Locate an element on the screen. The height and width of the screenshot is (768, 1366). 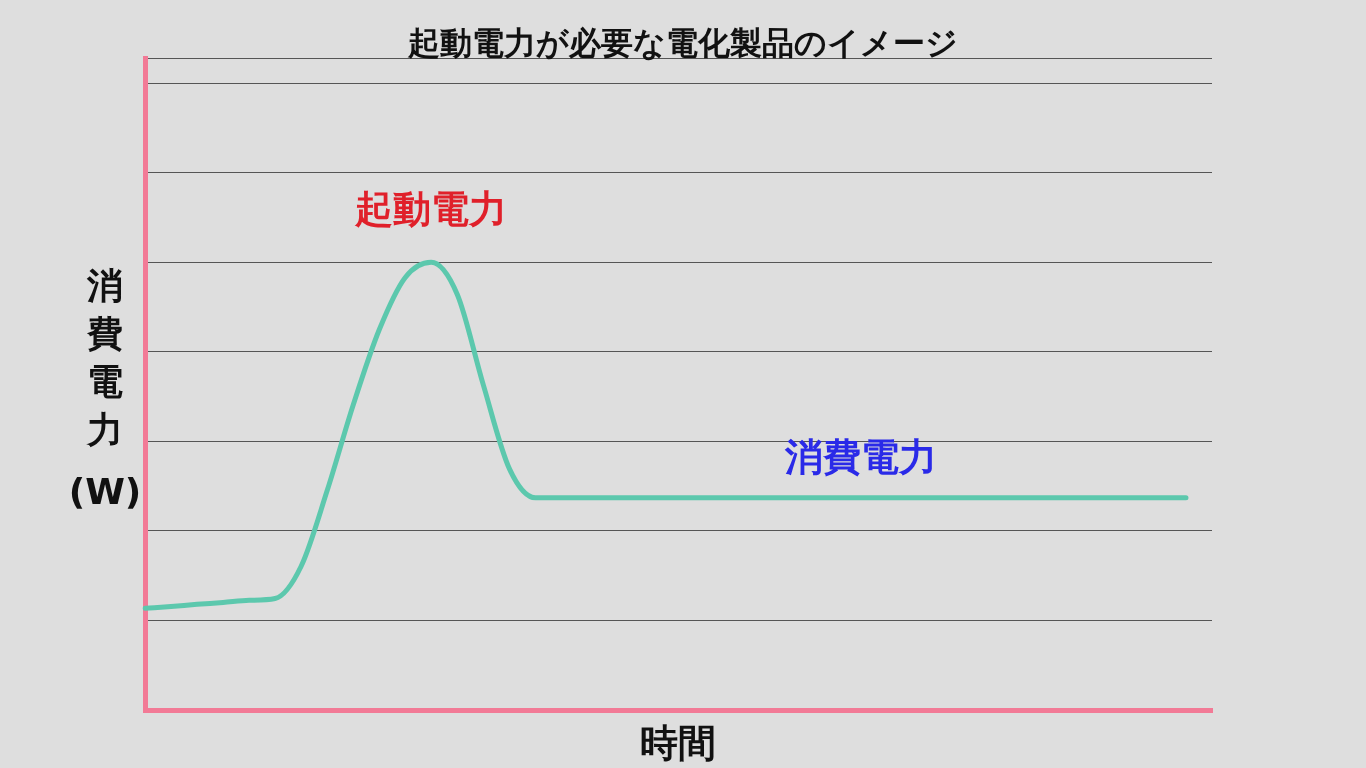
x-axis-title: 時間 is located at coordinates (678, 743).